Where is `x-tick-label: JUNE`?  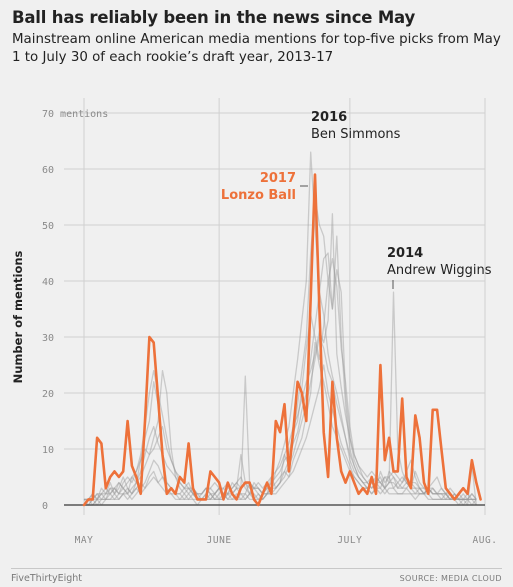
x-tick-label: JUNE is located at coordinates (219, 540).